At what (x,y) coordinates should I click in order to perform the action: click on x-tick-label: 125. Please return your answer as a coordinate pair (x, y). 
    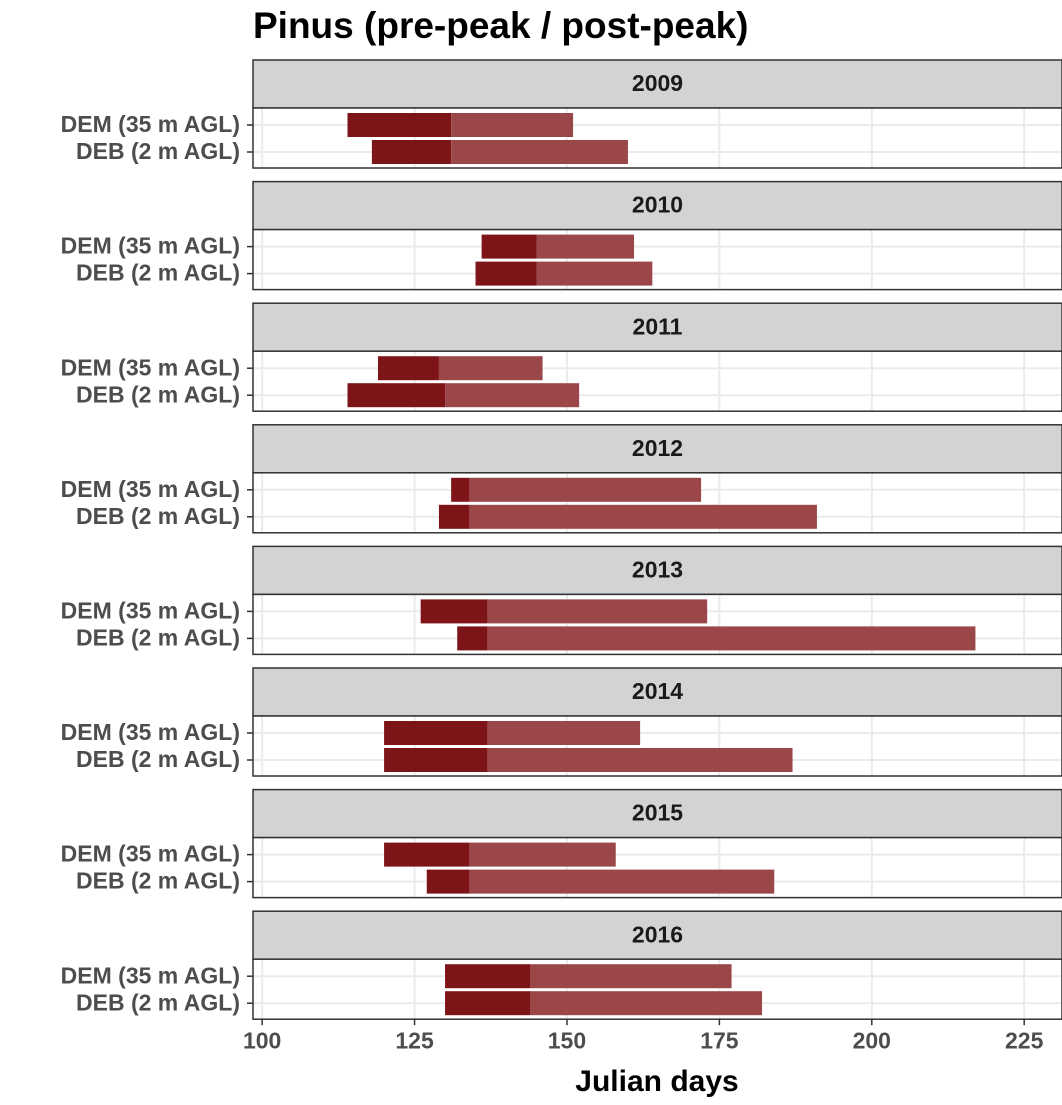
    Looking at the image, I should click on (414, 1040).